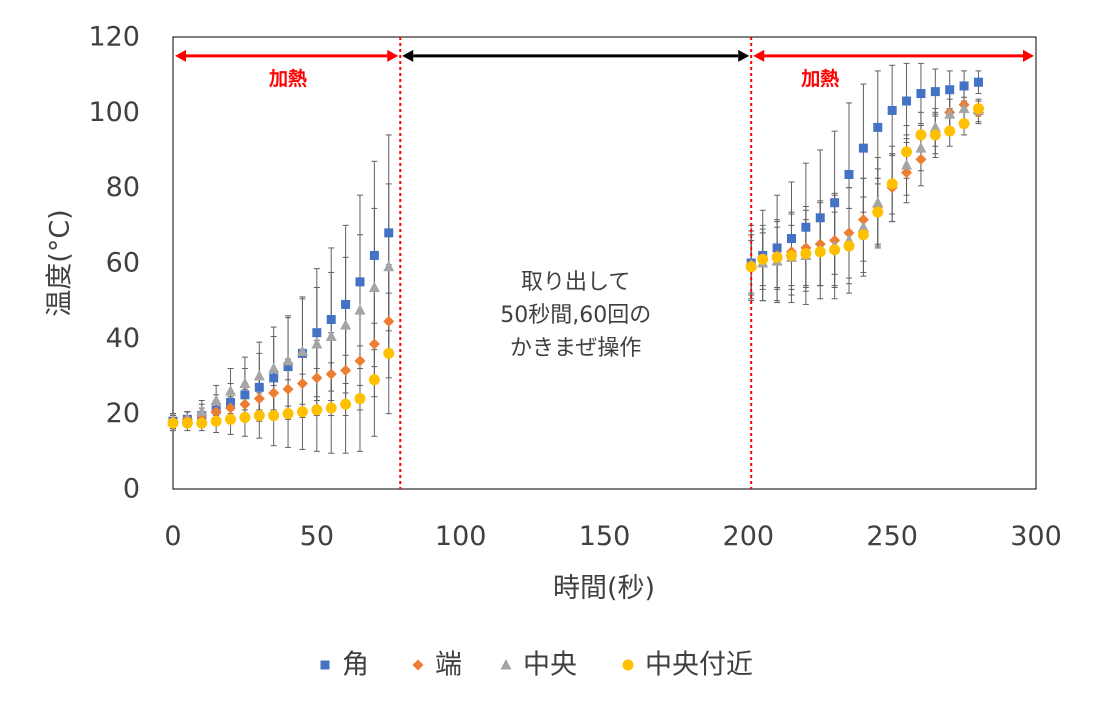 Image resolution: width=1109 pixels, height=713 pixels. I want to click on heating-2-arrow-head-right, so click(1028, 55).